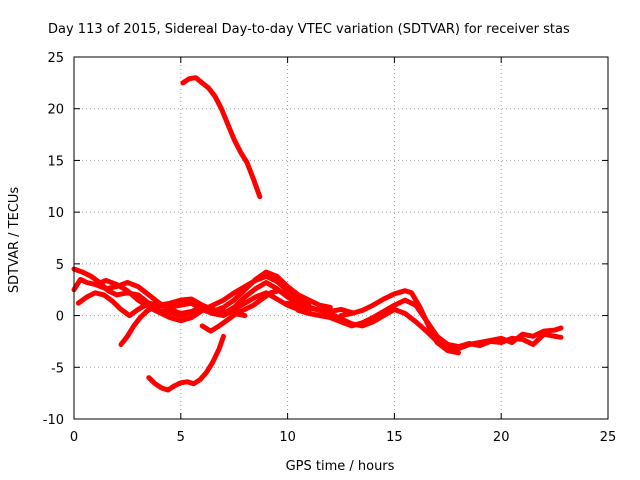 This screenshot has width=640, height=480. I want to click on y-tick-label: 5, so click(60, 265).